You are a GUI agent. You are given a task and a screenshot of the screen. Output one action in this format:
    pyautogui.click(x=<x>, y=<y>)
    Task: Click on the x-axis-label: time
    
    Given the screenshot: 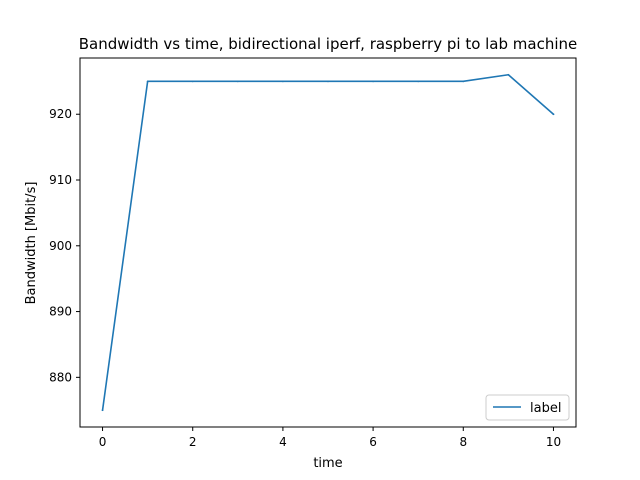 What is the action you would take?
    pyautogui.click(x=327, y=463)
    